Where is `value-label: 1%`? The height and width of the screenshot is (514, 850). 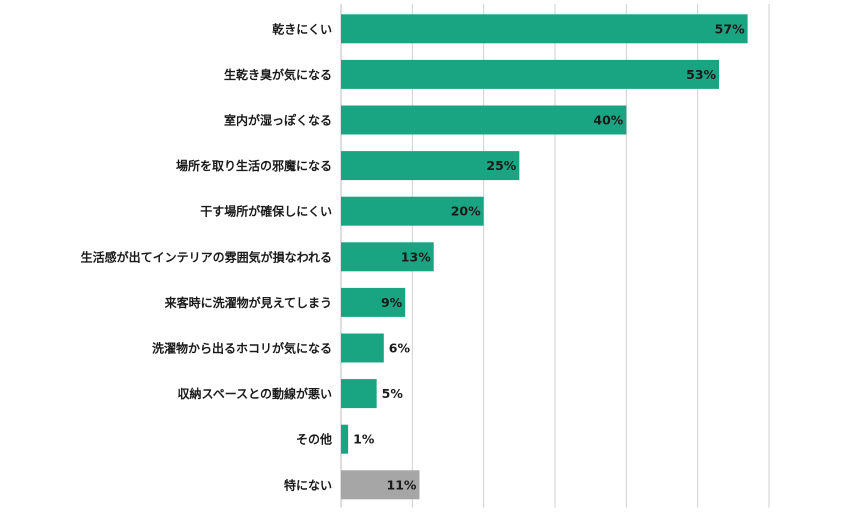 value-label: 1% is located at coordinates (364, 439).